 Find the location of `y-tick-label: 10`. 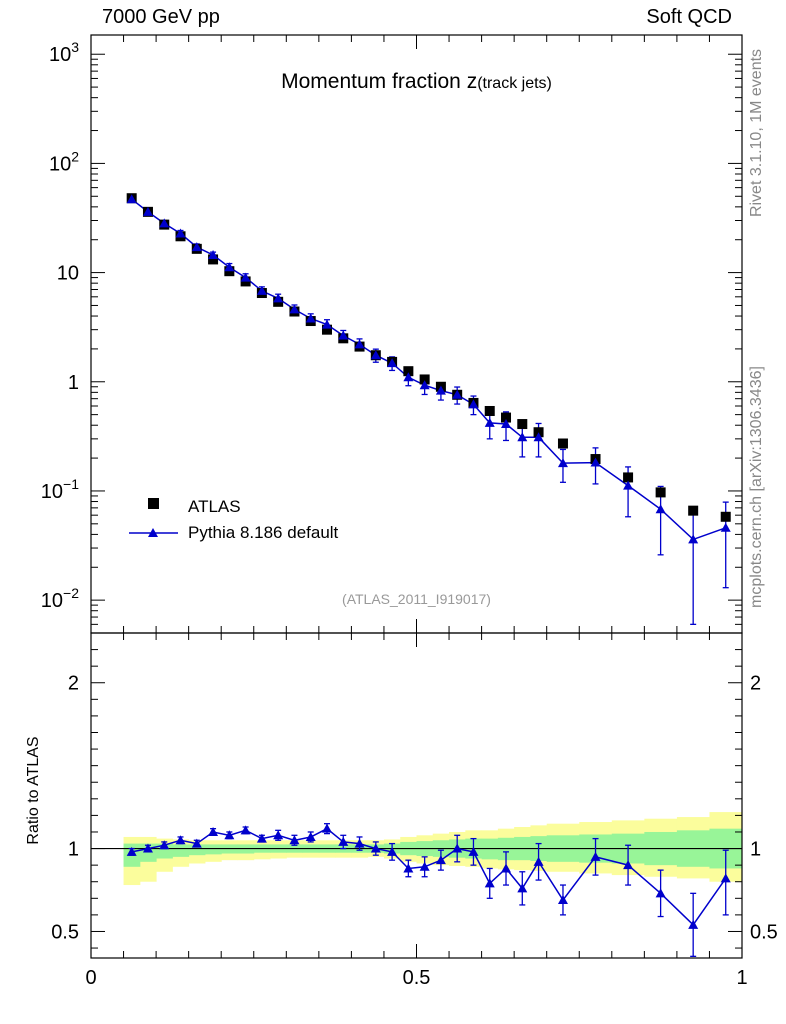

y-tick-label: 10 is located at coordinates (68, 274).